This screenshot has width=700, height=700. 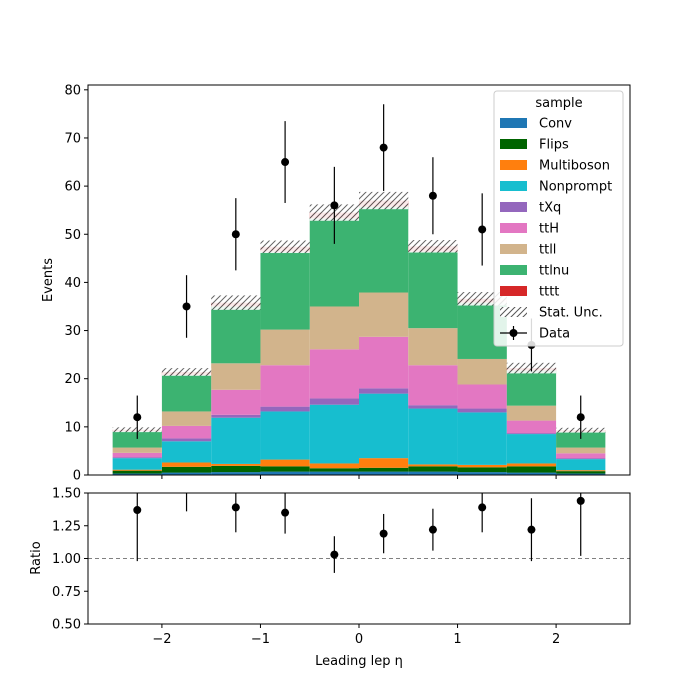 I want to click on legend-swatch-conv, so click(x=513, y=123).